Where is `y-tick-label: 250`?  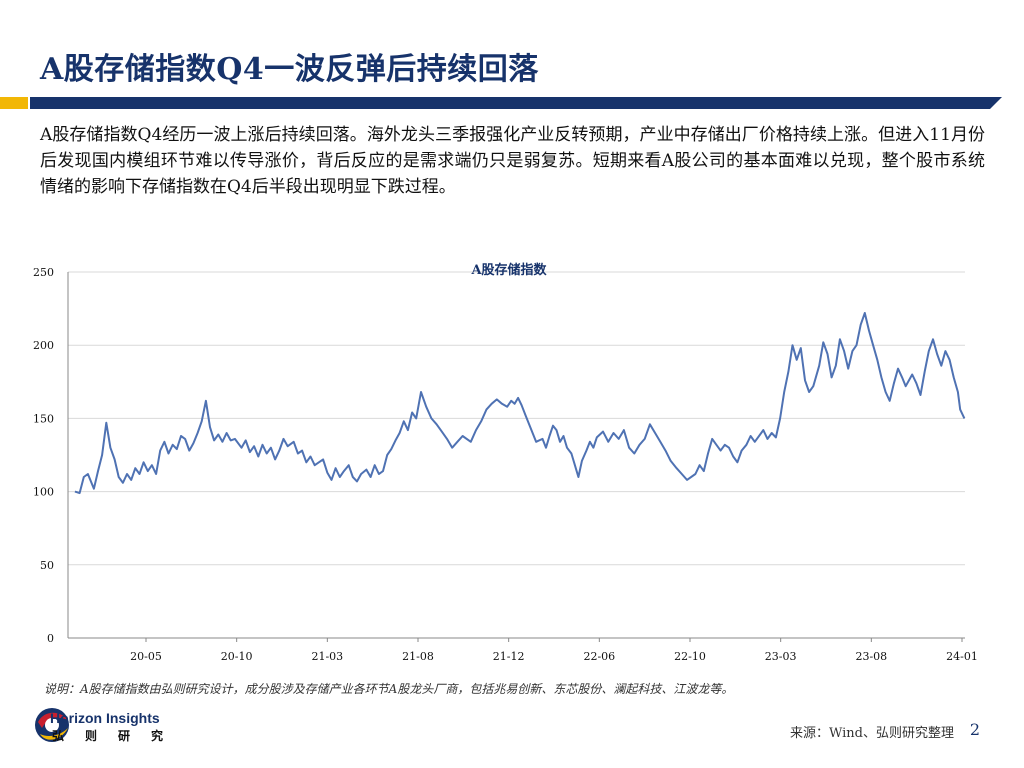
y-tick-label: 250 is located at coordinates (43, 272).